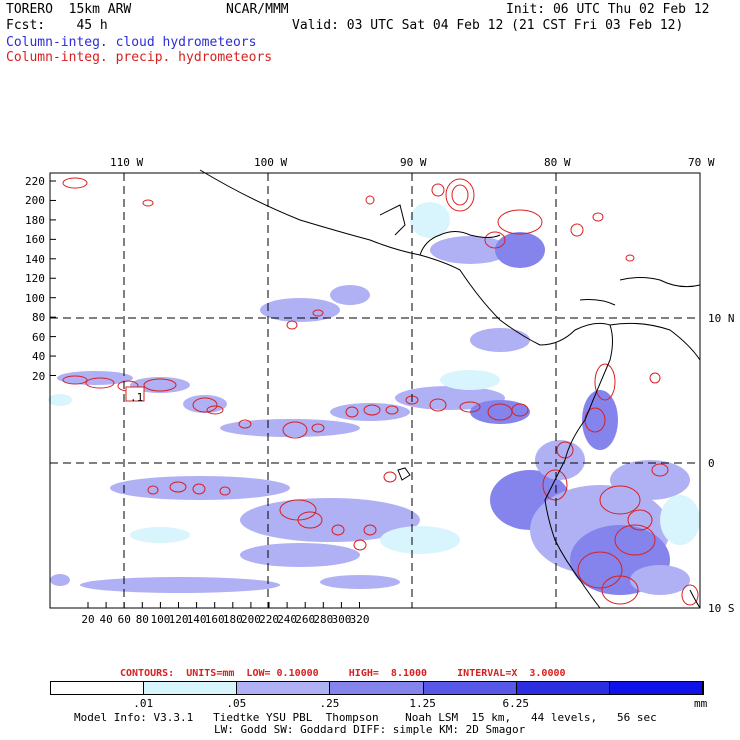 The width and height of the screenshot is (740, 740). What do you see at coordinates (287, 619) in the screenshot?
I see `x-tick-label: 240` at bounding box center [287, 619].